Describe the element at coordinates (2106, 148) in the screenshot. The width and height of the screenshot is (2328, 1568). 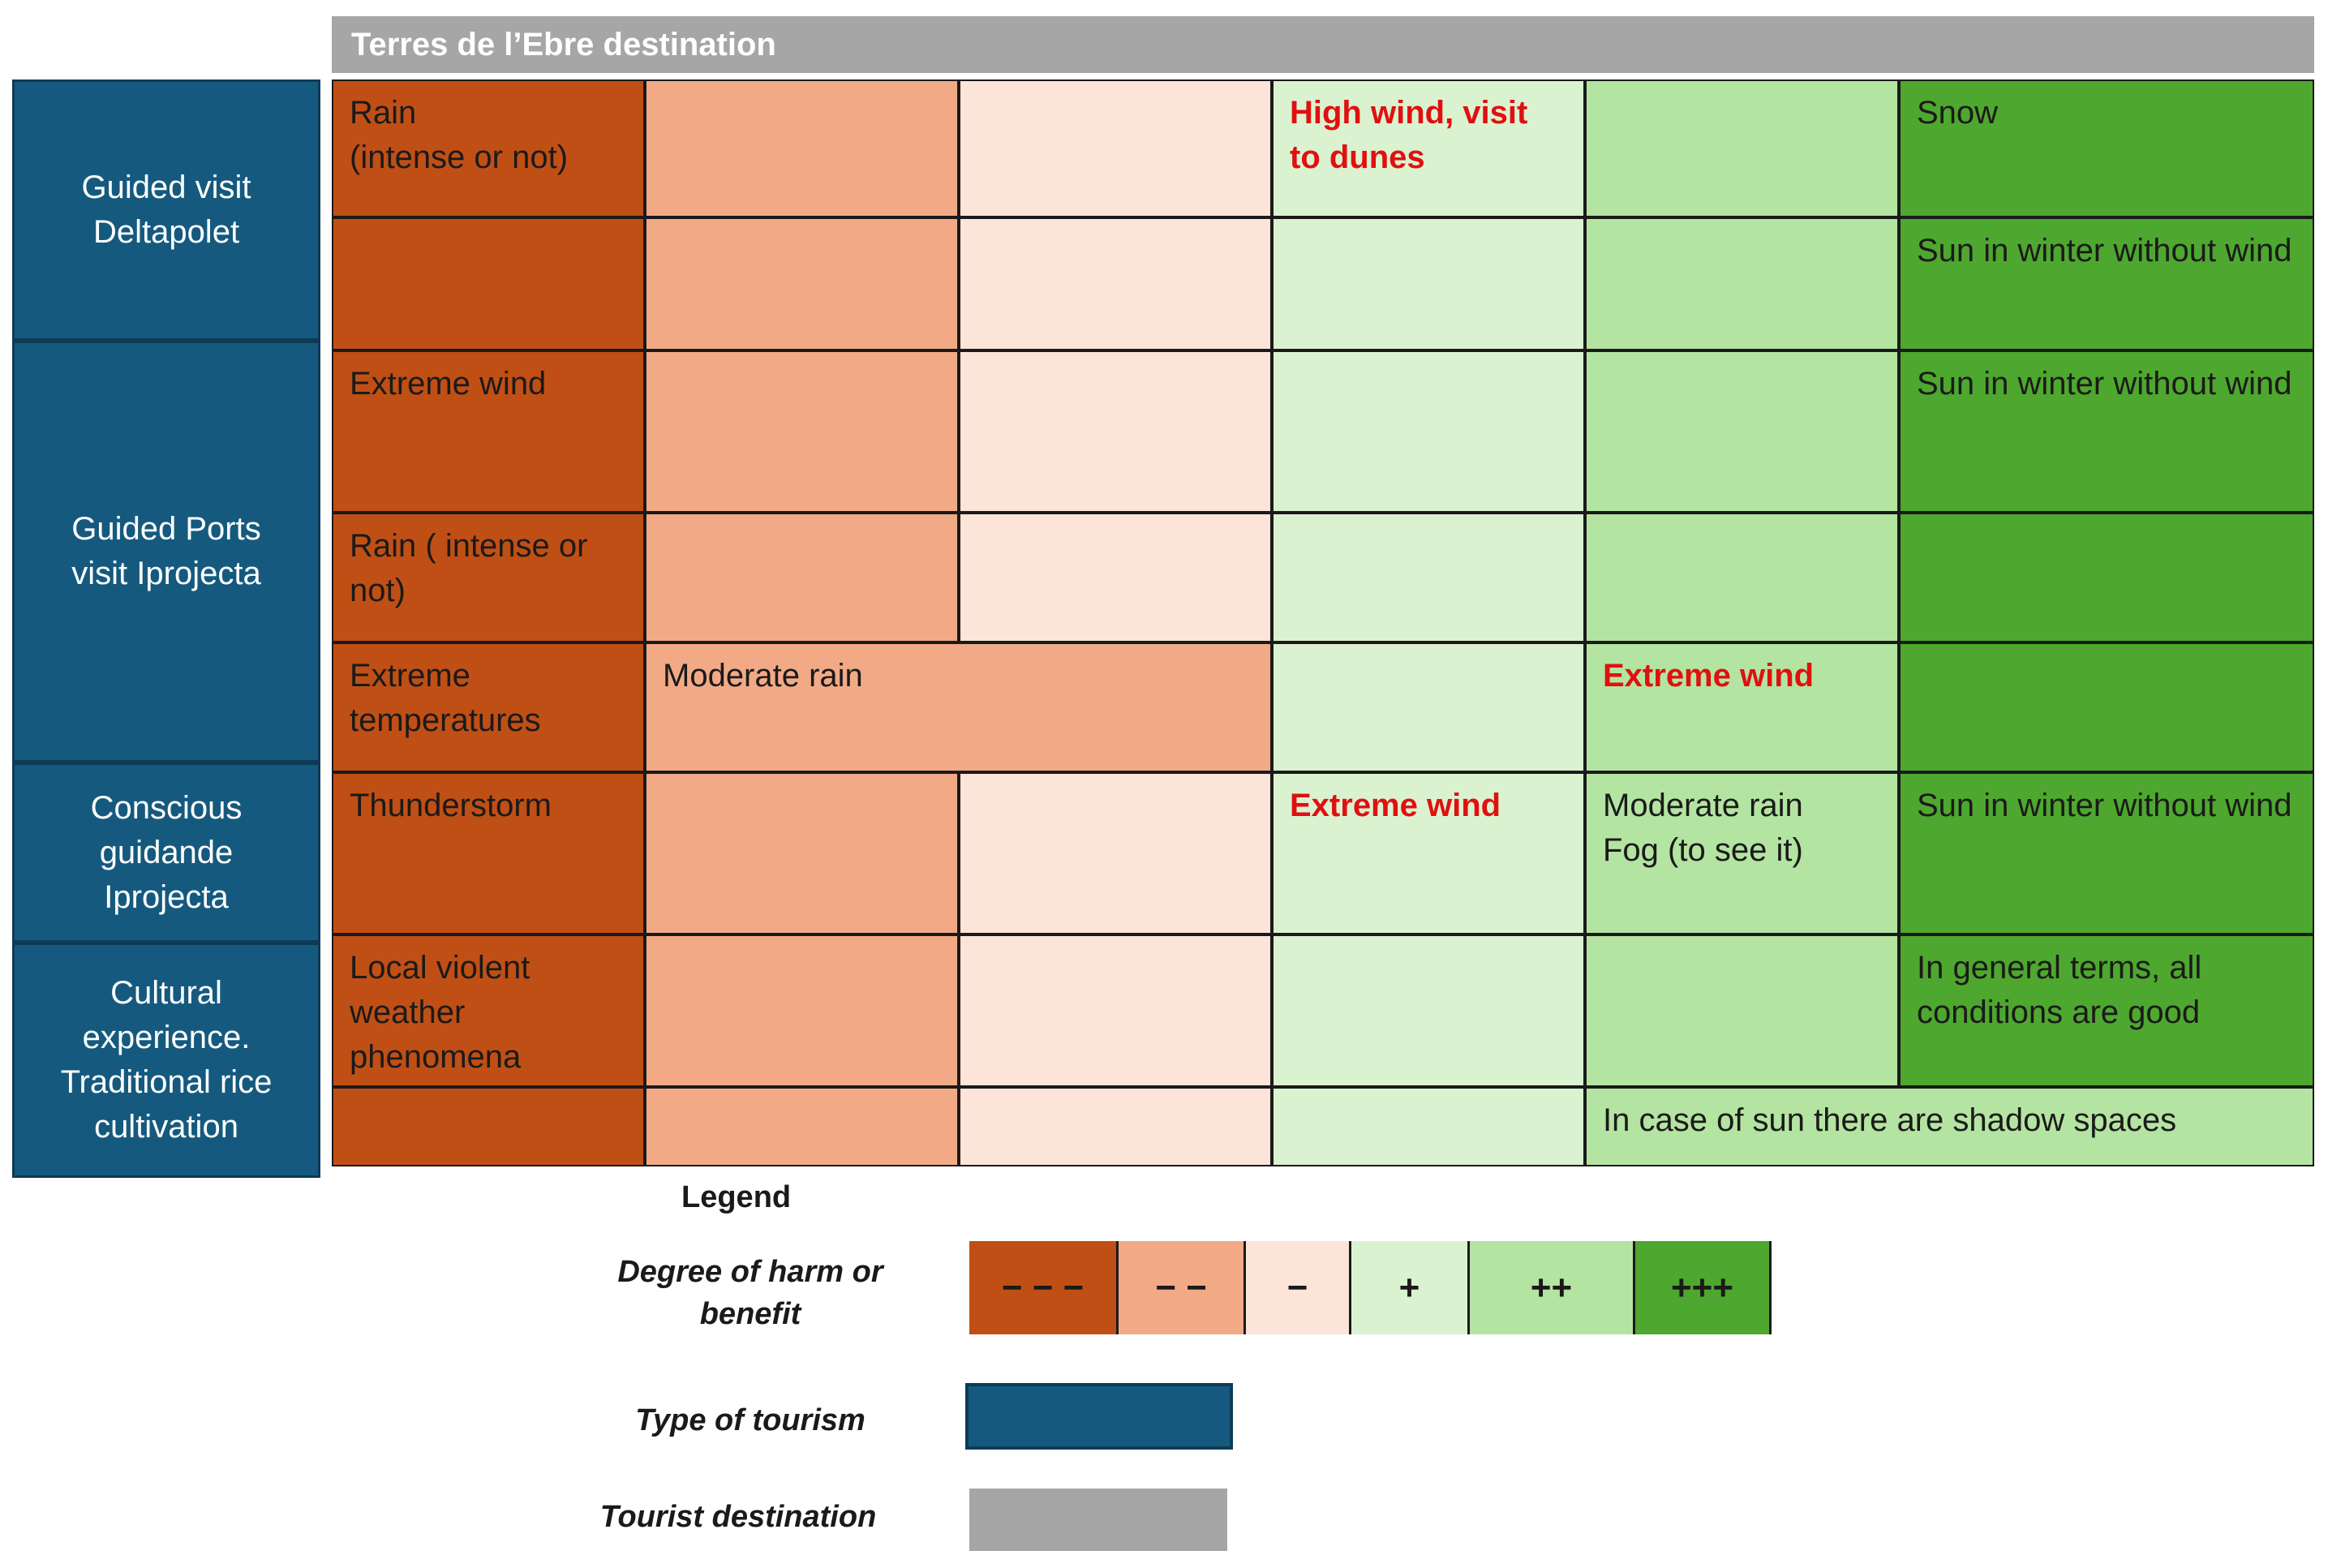
I see `impact-cell: Snow` at that location.